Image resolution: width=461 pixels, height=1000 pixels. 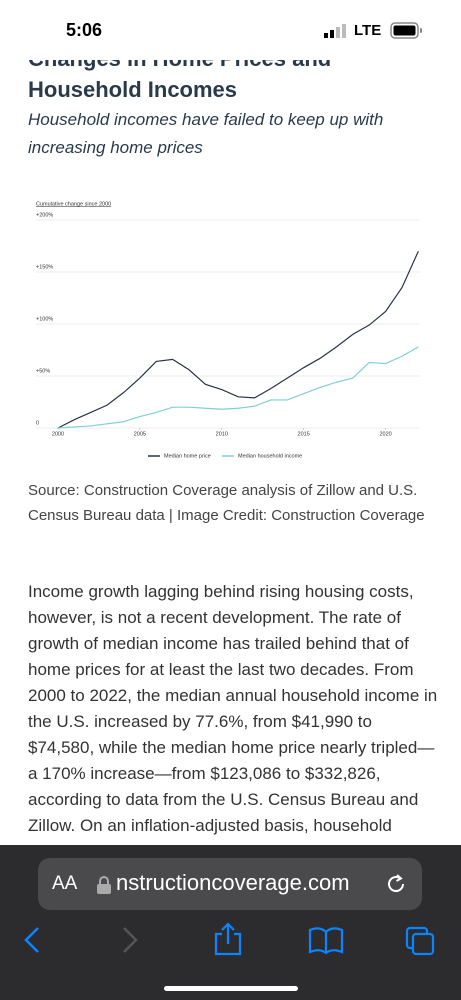 I want to click on share-button, so click(x=228, y=939).